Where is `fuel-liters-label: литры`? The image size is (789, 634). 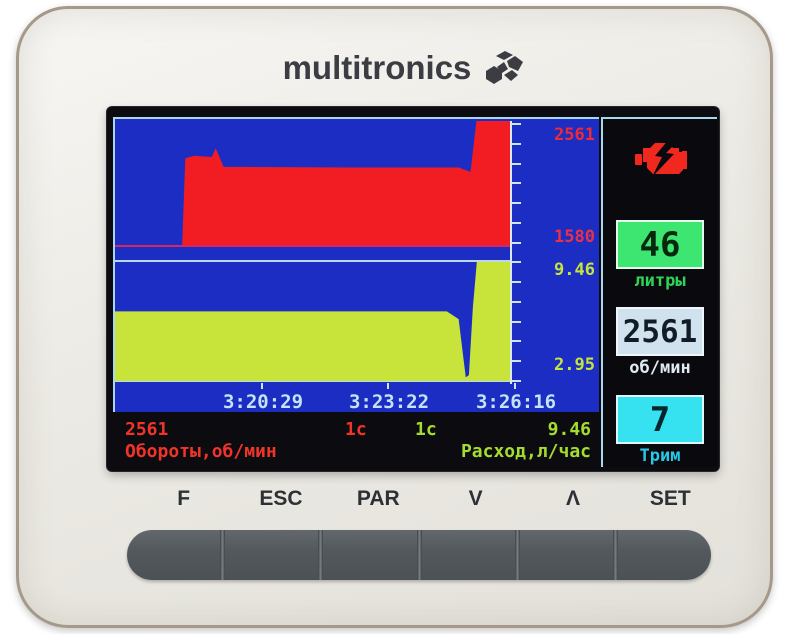 fuel-liters-label: литры is located at coordinates (660, 281).